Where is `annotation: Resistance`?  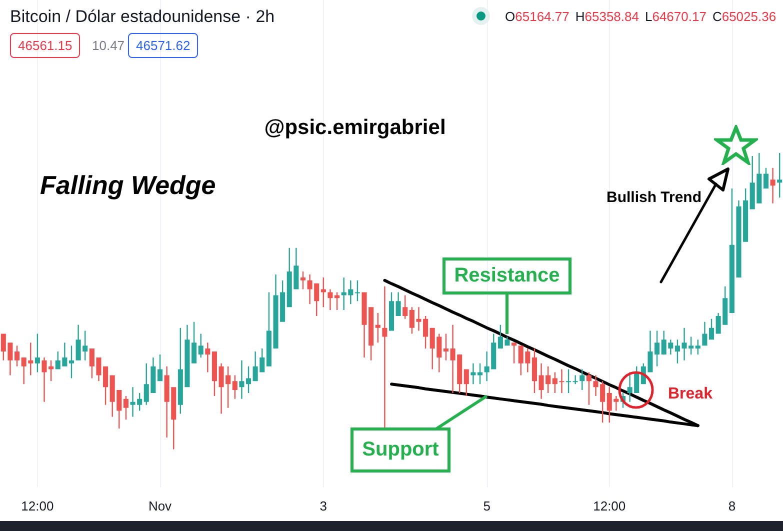 annotation: Resistance is located at coordinates (507, 275).